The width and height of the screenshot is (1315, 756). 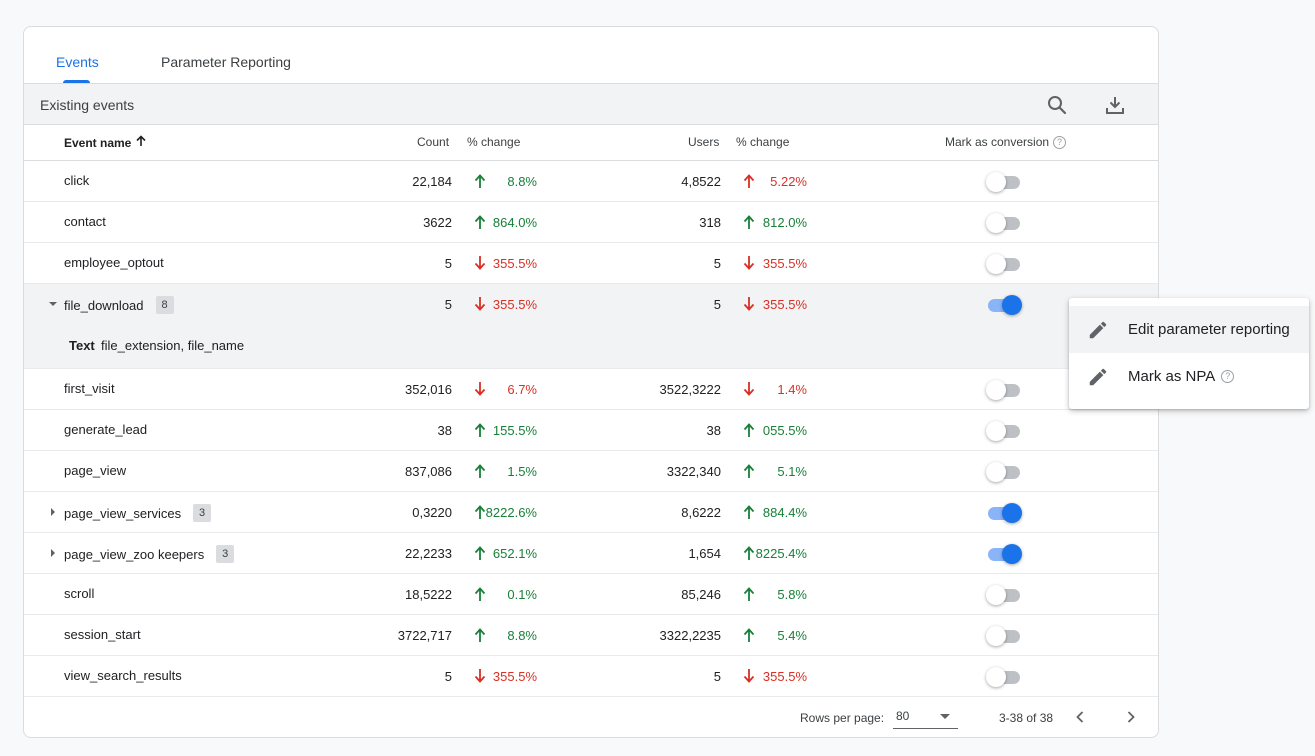 I want to click on table-row: contact 3622 864.0% 318 812.0%, so click(x=591, y=222).